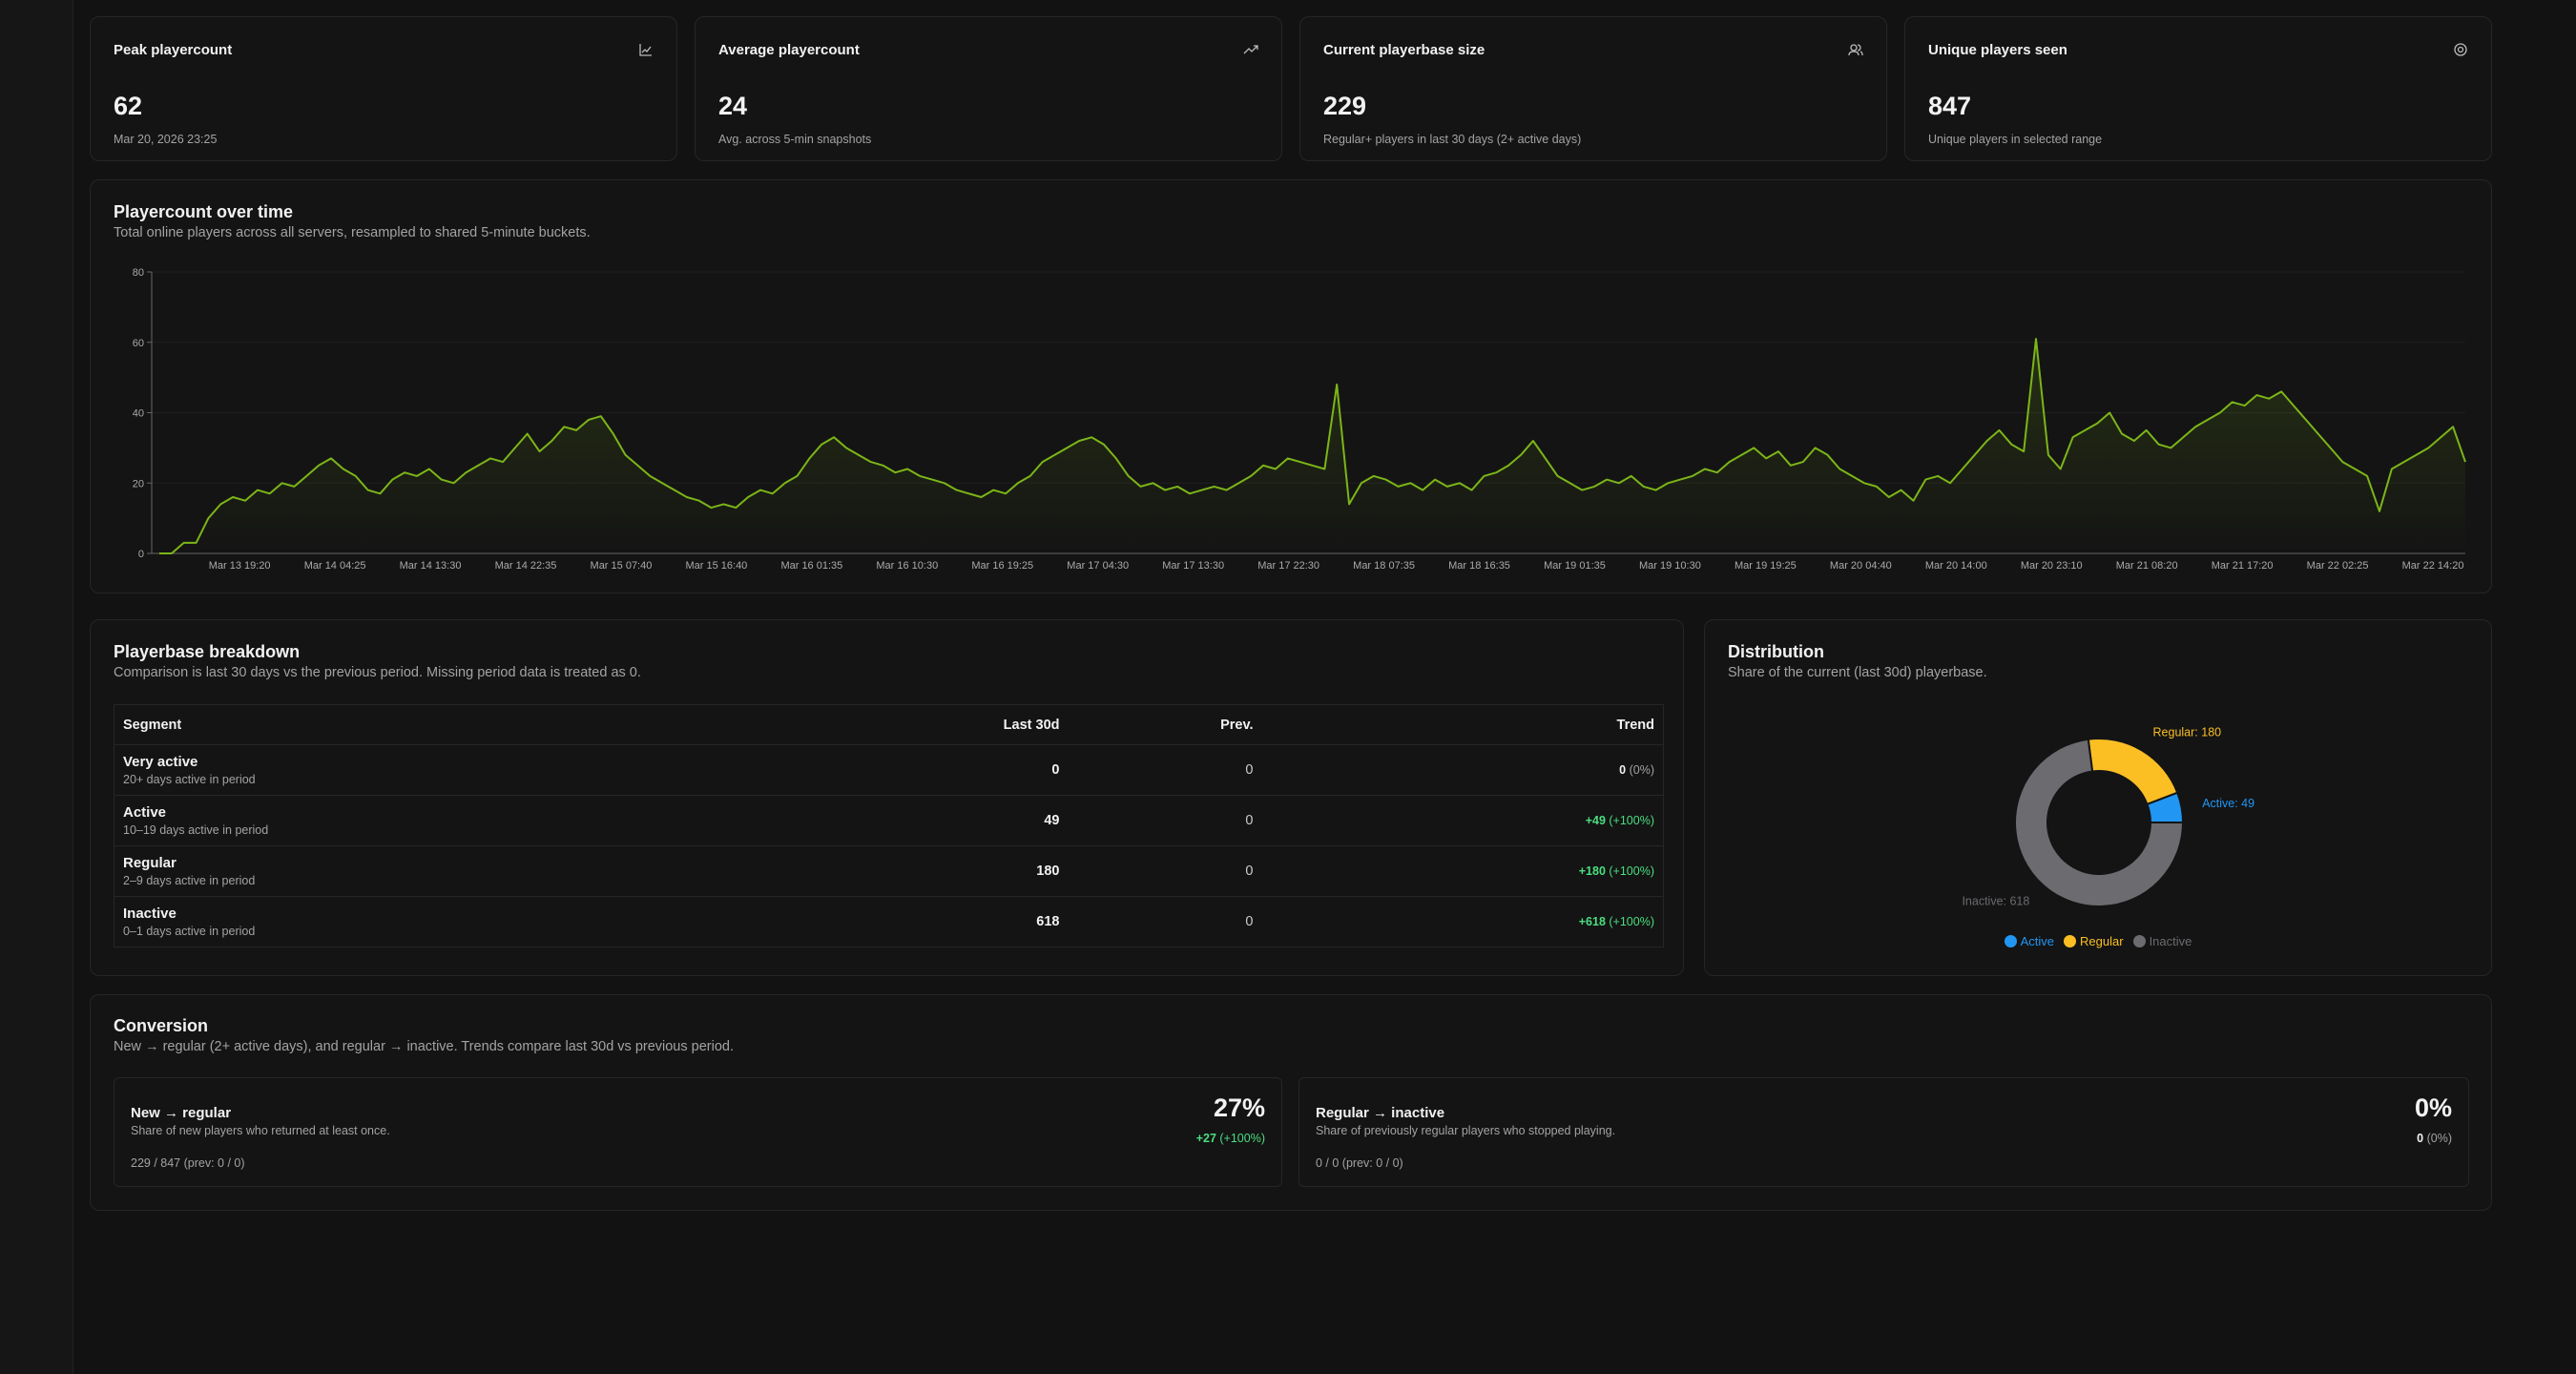 Image resolution: width=2576 pixels, height=1374 pixels. What do you see at coordinates (1997, 50) in the screenshot?
I see `stat-title: Unique players seen` at bounding box center [1997, 50].